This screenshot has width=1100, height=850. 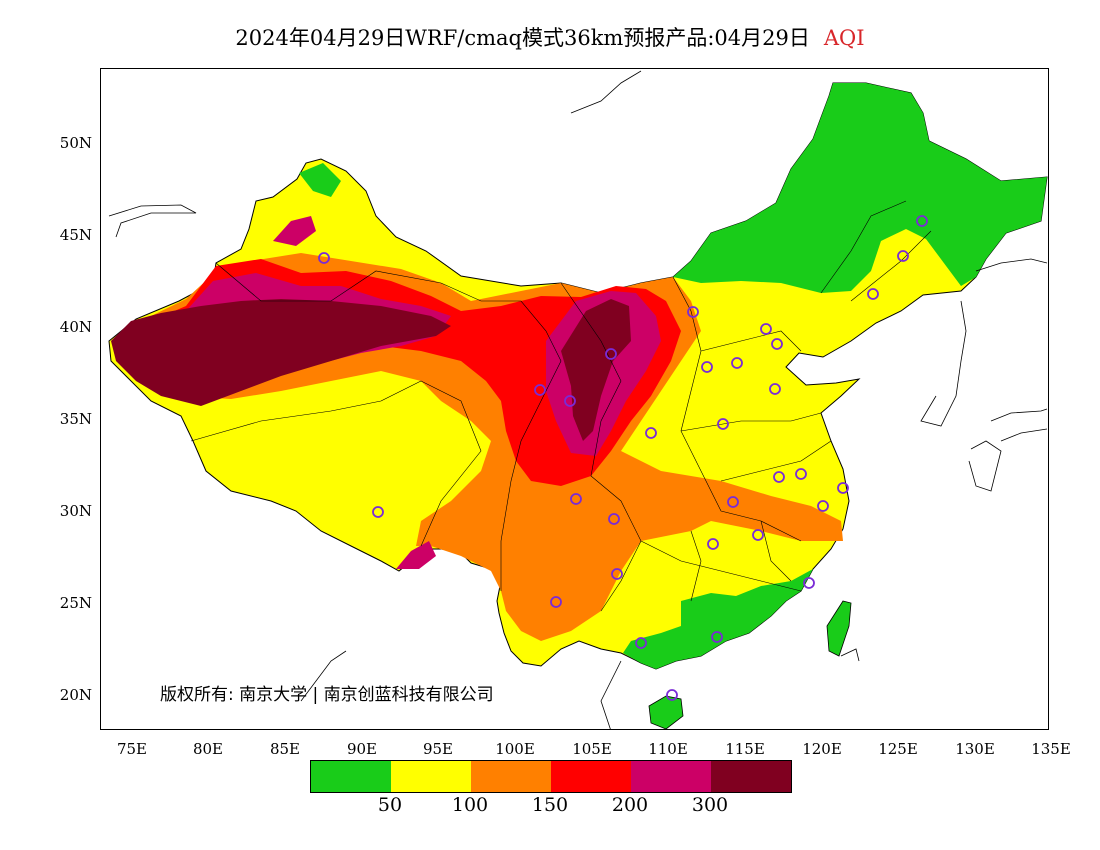 I want to click on lon-label-95e: 95E, so click(x=438, y=749).